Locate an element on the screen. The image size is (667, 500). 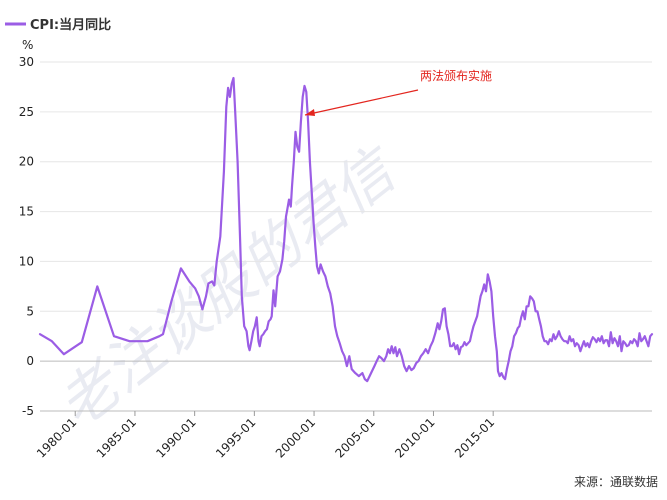
source-note: 来源：通联数据 is located at coordinates (616, 481).